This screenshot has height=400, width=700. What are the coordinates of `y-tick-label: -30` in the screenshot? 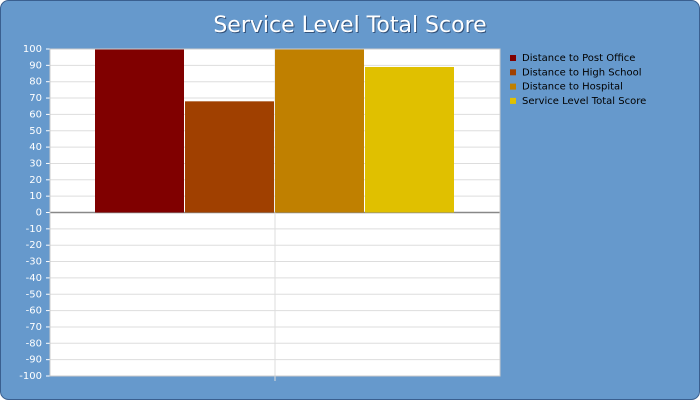 It's located at (34, 262).